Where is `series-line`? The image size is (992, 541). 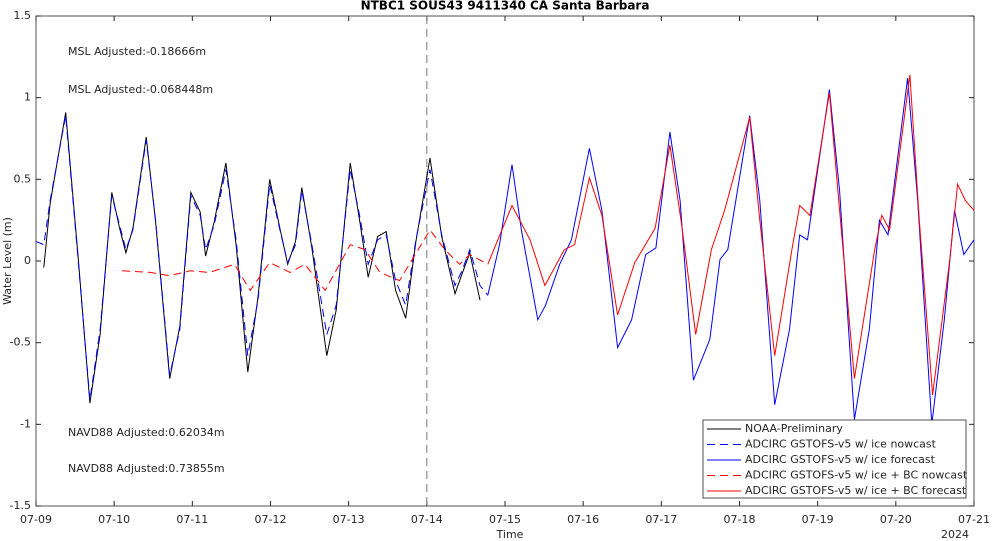
series-line is located at coordinates (305, 260).